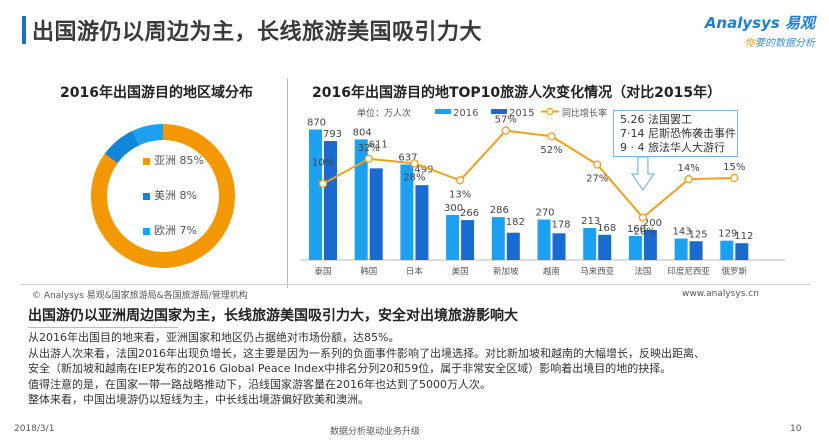 The height and width of the screenshot is (444, 829). I want to click on growth-label: 15%, so click(734, 167).